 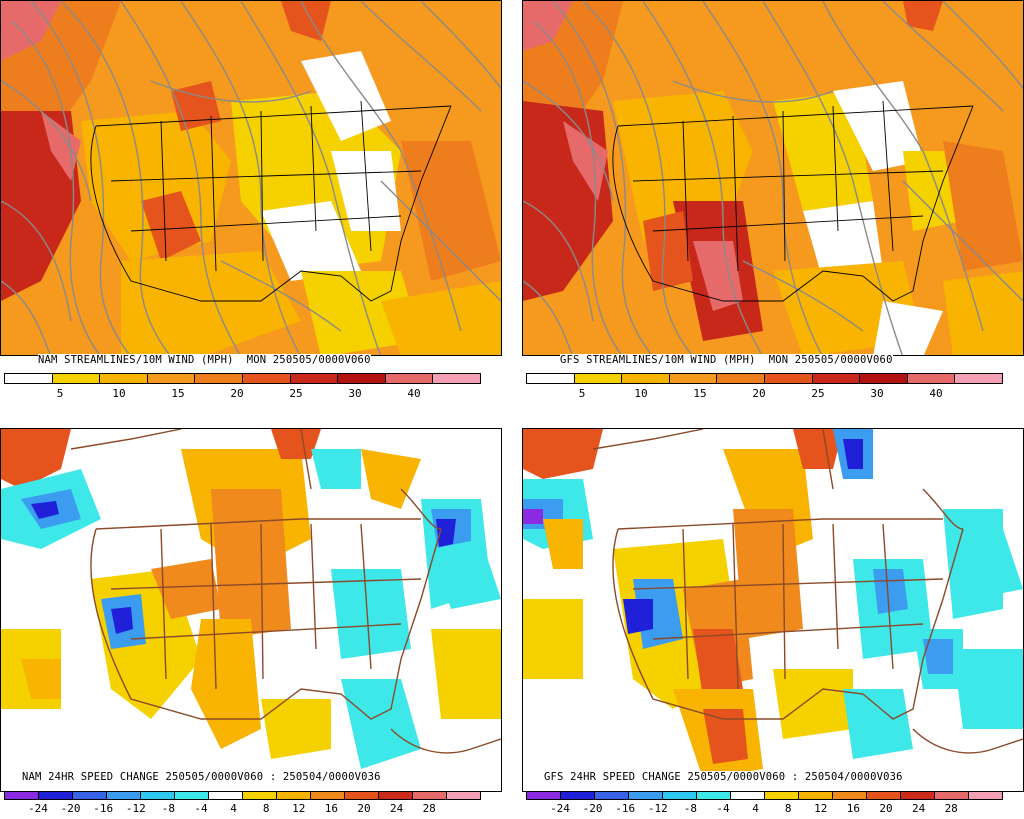 What do you see at coordinates (296, 393) in the screenshot?
I see `colorbar-tick-label: 25` at bounding box center [296, 393].